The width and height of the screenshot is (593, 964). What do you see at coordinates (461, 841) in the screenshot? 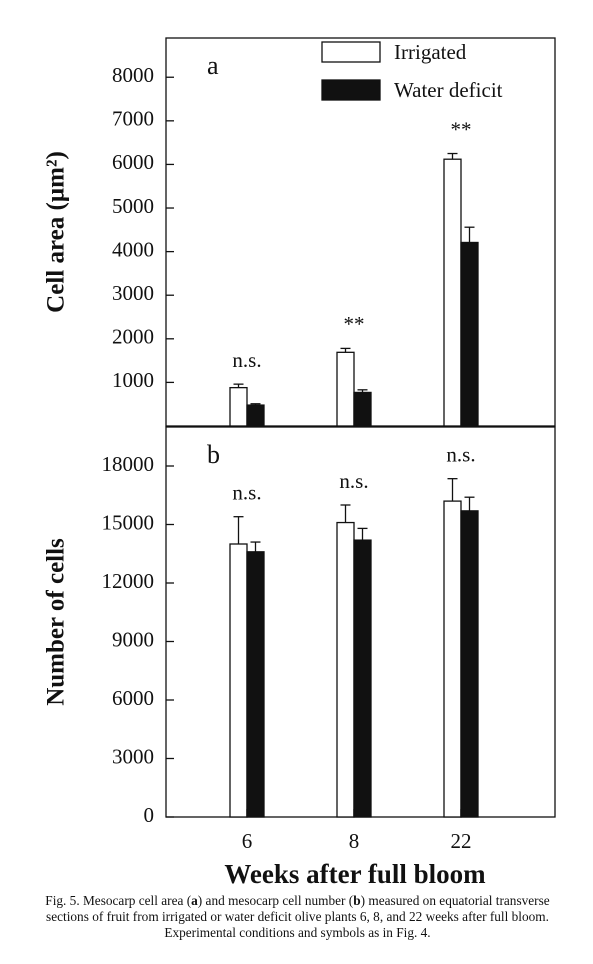
I see `x-tick-label: 22` at bounding box center [461, 841].